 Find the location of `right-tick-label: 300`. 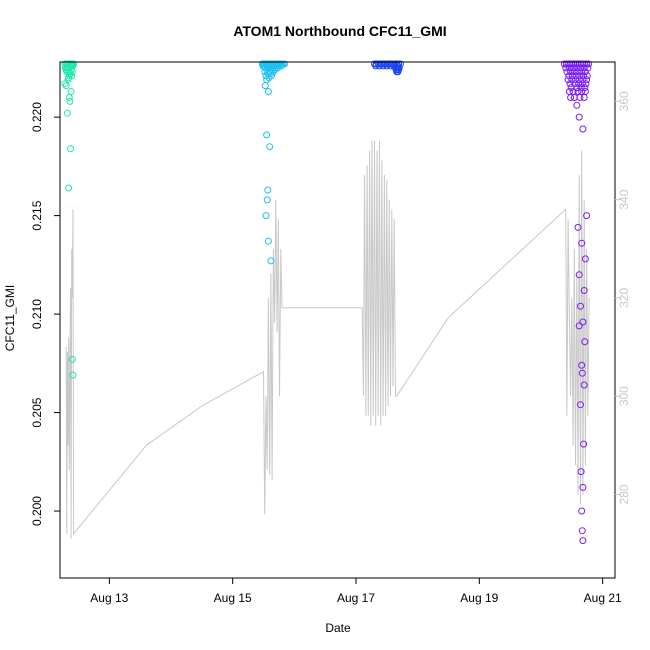

right-tick-label: 300 is located at coordinates (624, 396).